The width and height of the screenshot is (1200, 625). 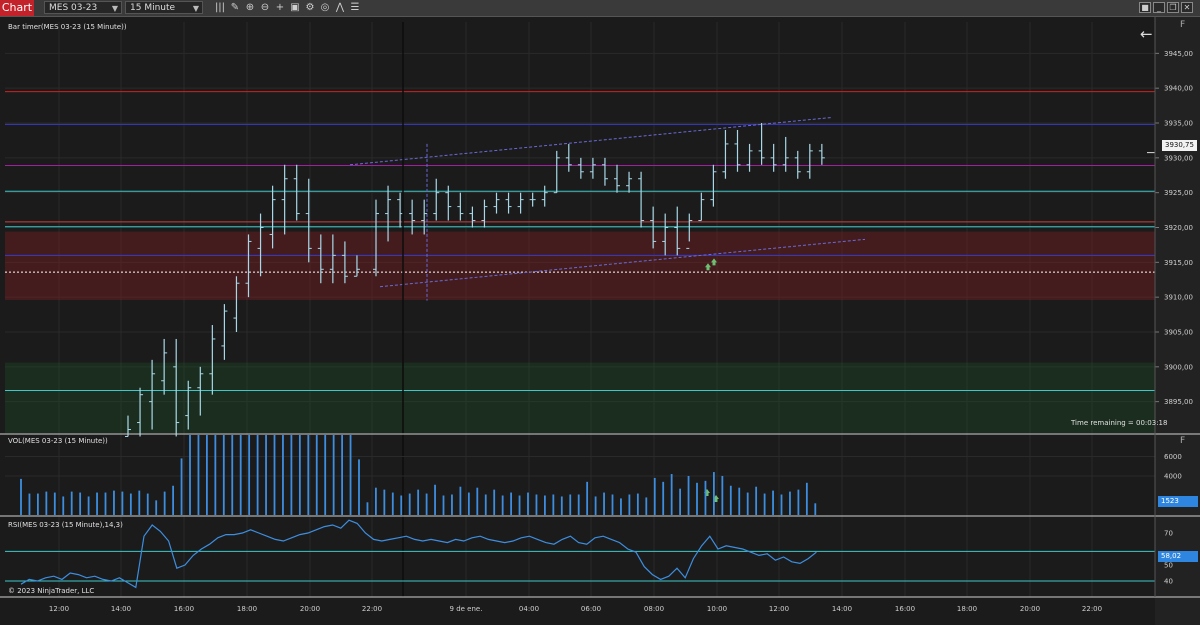 What do you see at coordinates (1178, 89) in the screenshot?
I see `y-tick-label: 3940,00` at bounding box center [1178, 89].